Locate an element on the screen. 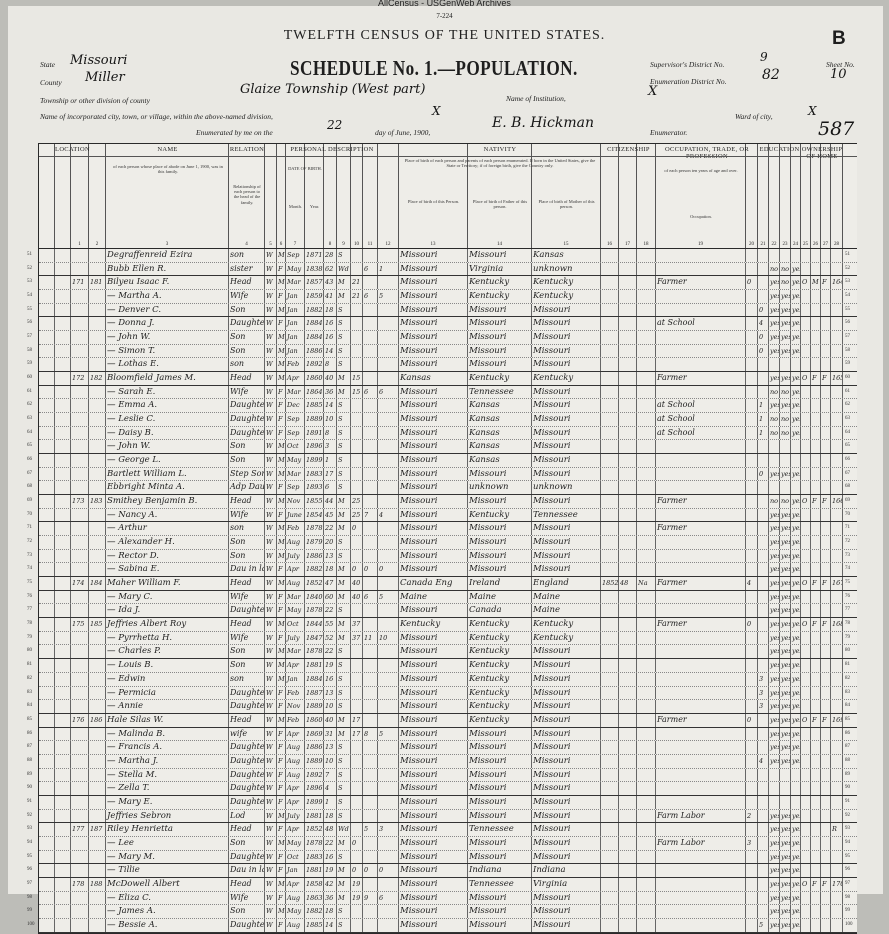 The width and height of the screenshot is (889, 934). cell-ym is located at coordinates (357, 706).